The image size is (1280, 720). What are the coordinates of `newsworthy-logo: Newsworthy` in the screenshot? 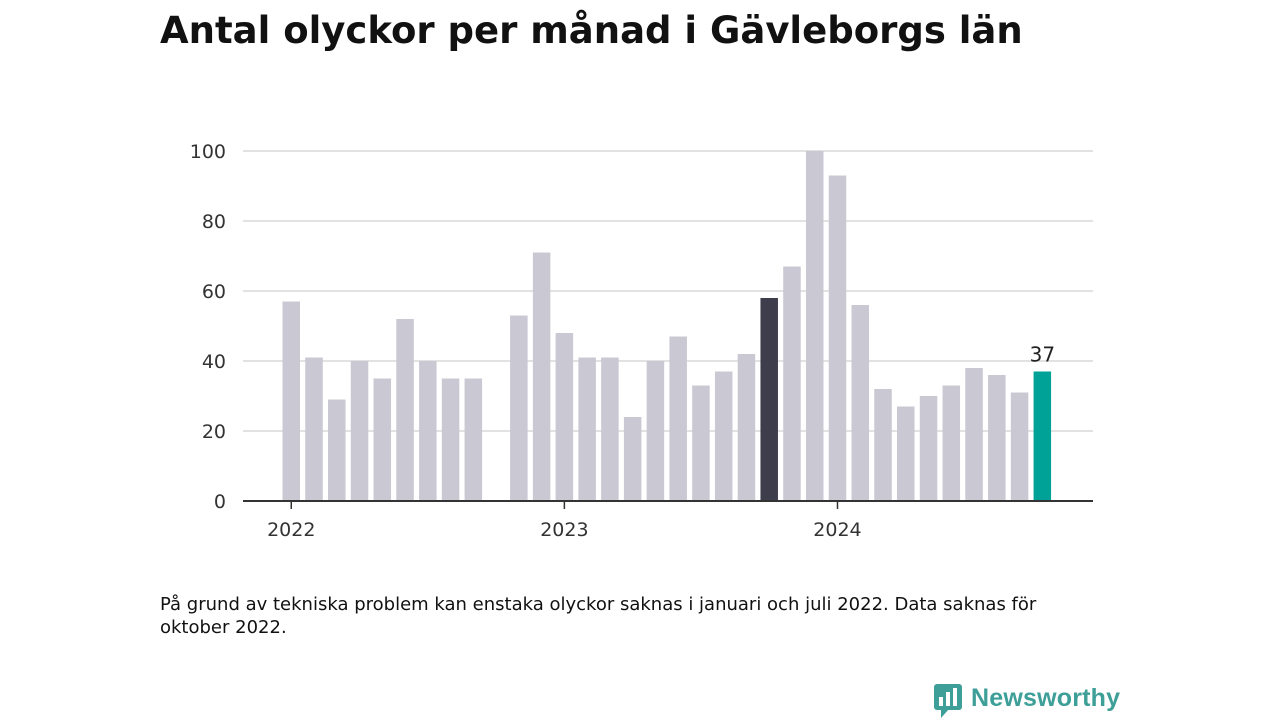 It's located at (1026, 701).